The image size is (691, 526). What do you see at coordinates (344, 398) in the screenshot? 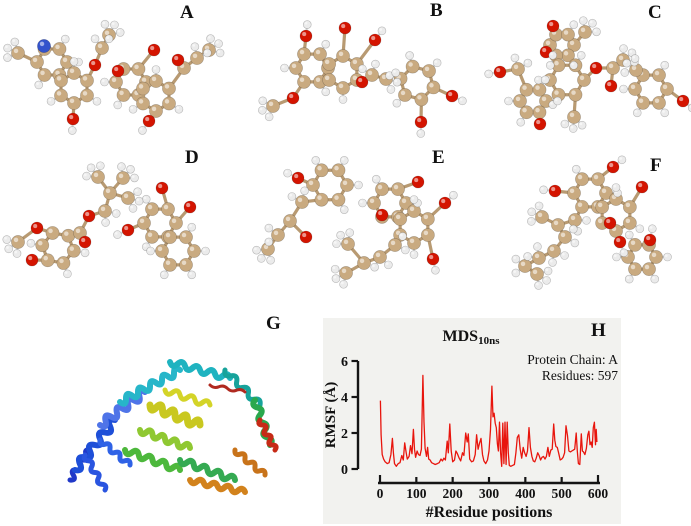
I see `svg-text: 4` at bounding box center [344, 398].